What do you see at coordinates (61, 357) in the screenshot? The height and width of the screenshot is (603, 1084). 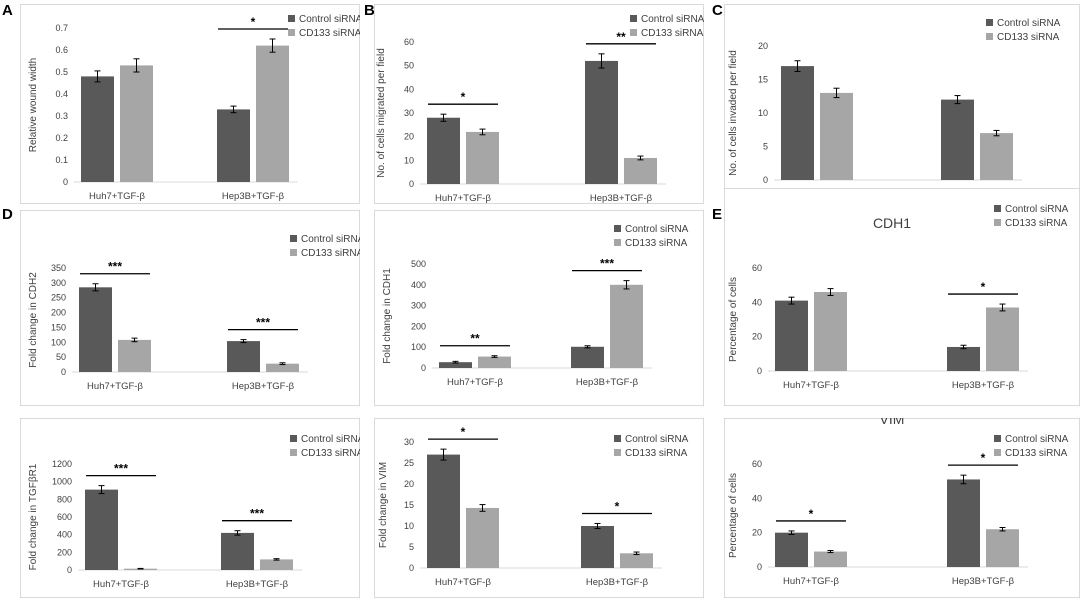 I see `y-tick-label: 50` at bounding box center [61, 357].